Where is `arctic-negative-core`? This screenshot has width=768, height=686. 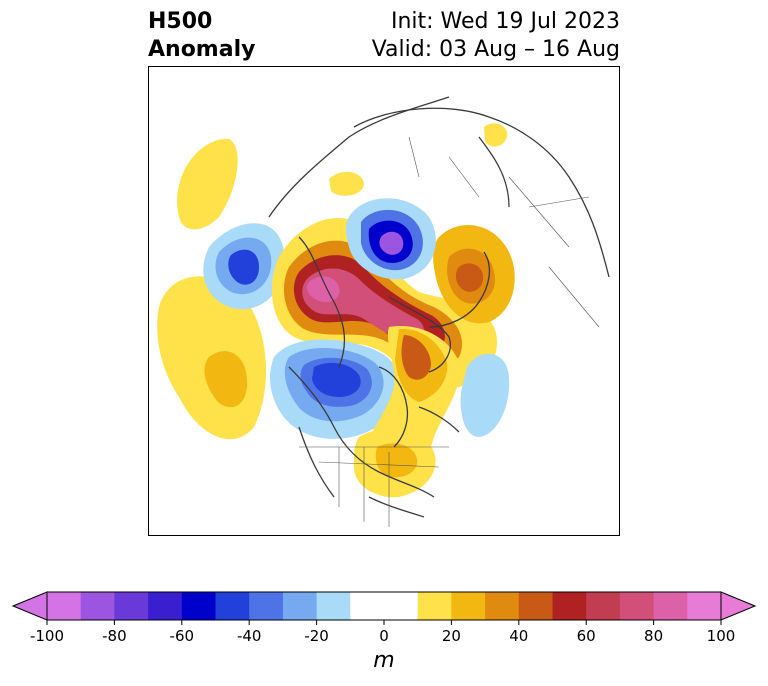 arctic-negative-core is located at coordinates (391, 243).